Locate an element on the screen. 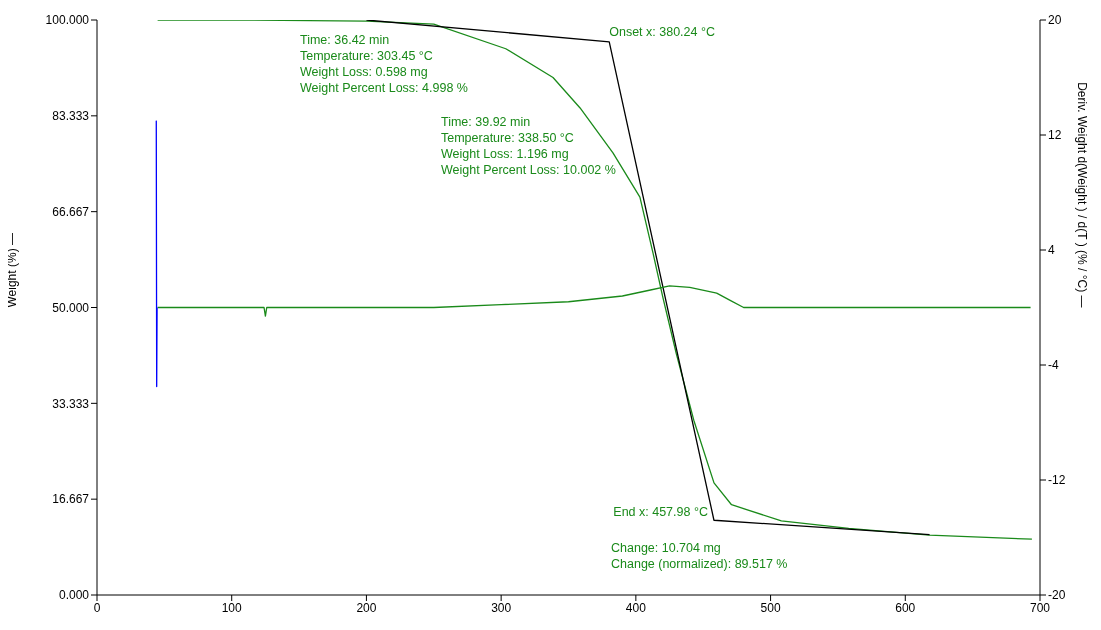 This screenshot has height=630, width=1101. x-tick-label: 500 is located at coordinates (770, 607).